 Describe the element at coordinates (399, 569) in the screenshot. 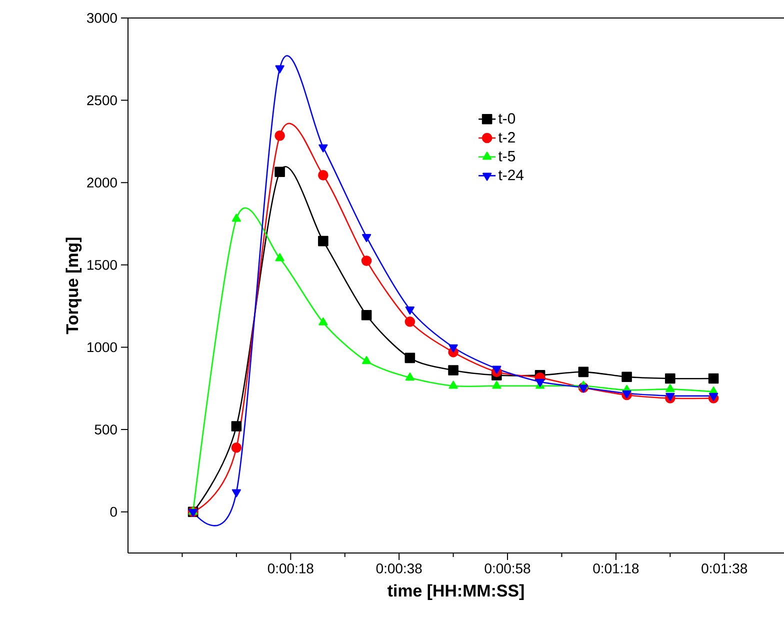

I see `x-tick-label: 0:00:38` at that location.